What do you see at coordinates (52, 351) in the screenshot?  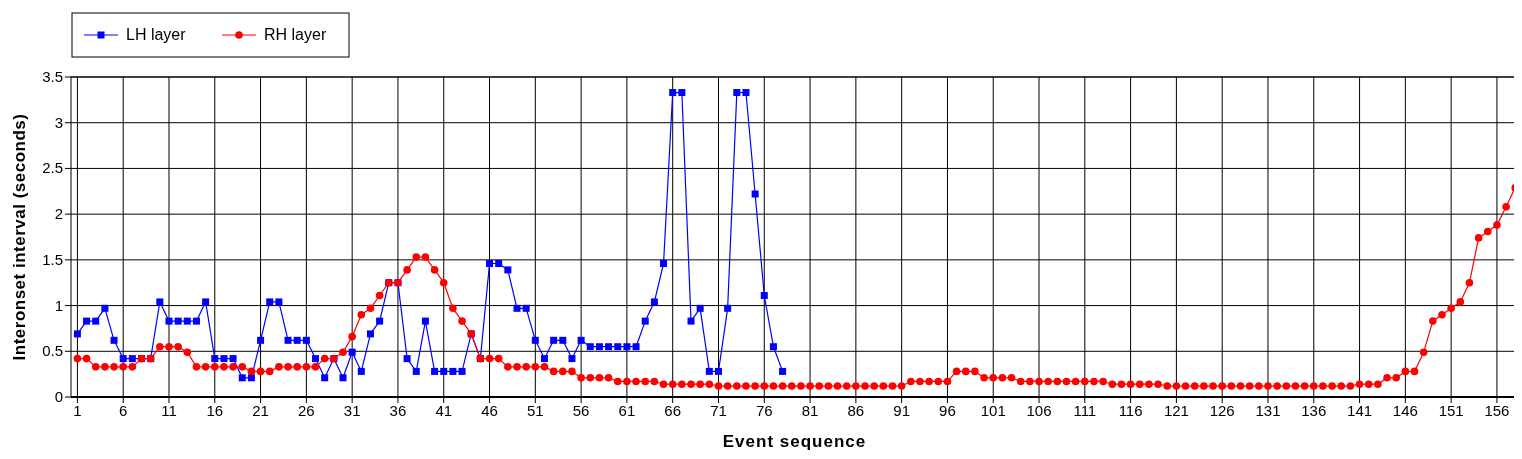 I see `y-tick-label: 0.5` at bounding box center [52, 351].